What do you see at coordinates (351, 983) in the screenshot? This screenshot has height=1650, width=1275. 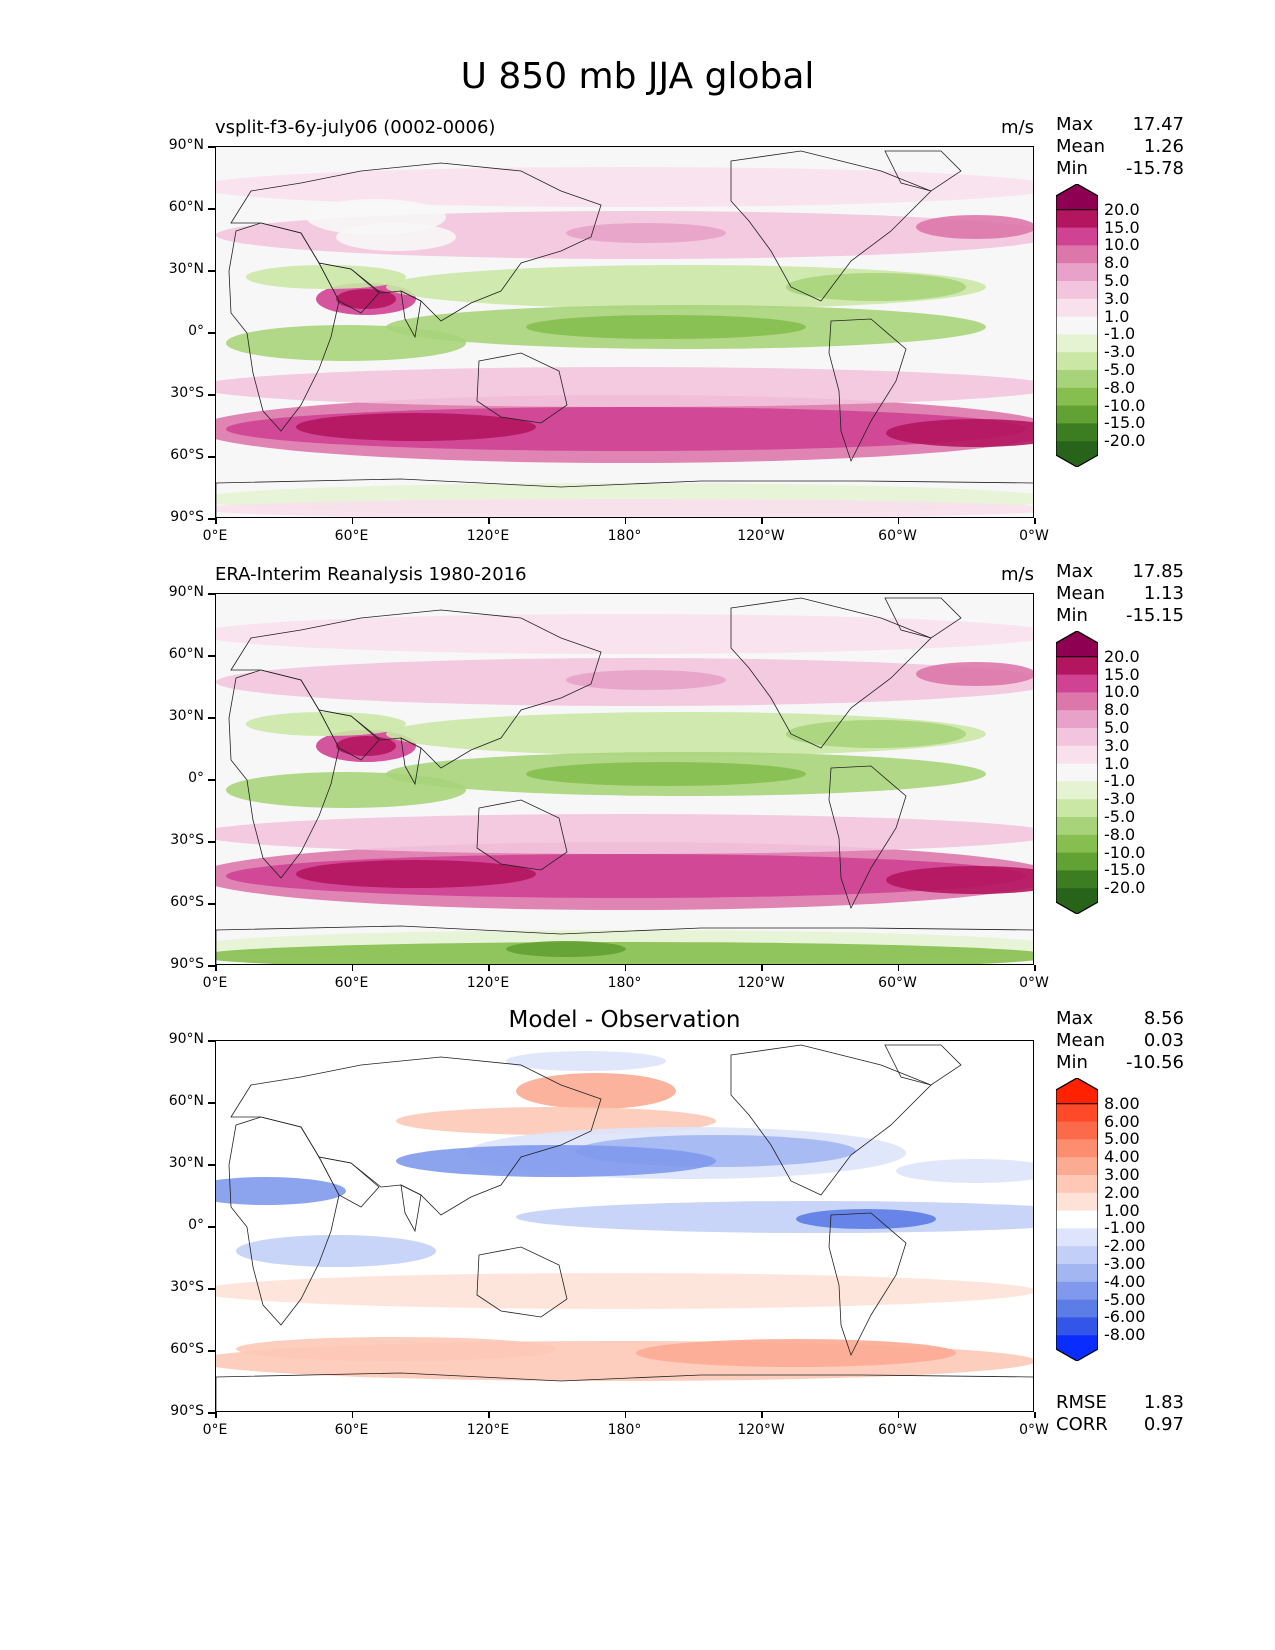 I see `x-tick-label: 60°E` at bounding box center [351, 983].